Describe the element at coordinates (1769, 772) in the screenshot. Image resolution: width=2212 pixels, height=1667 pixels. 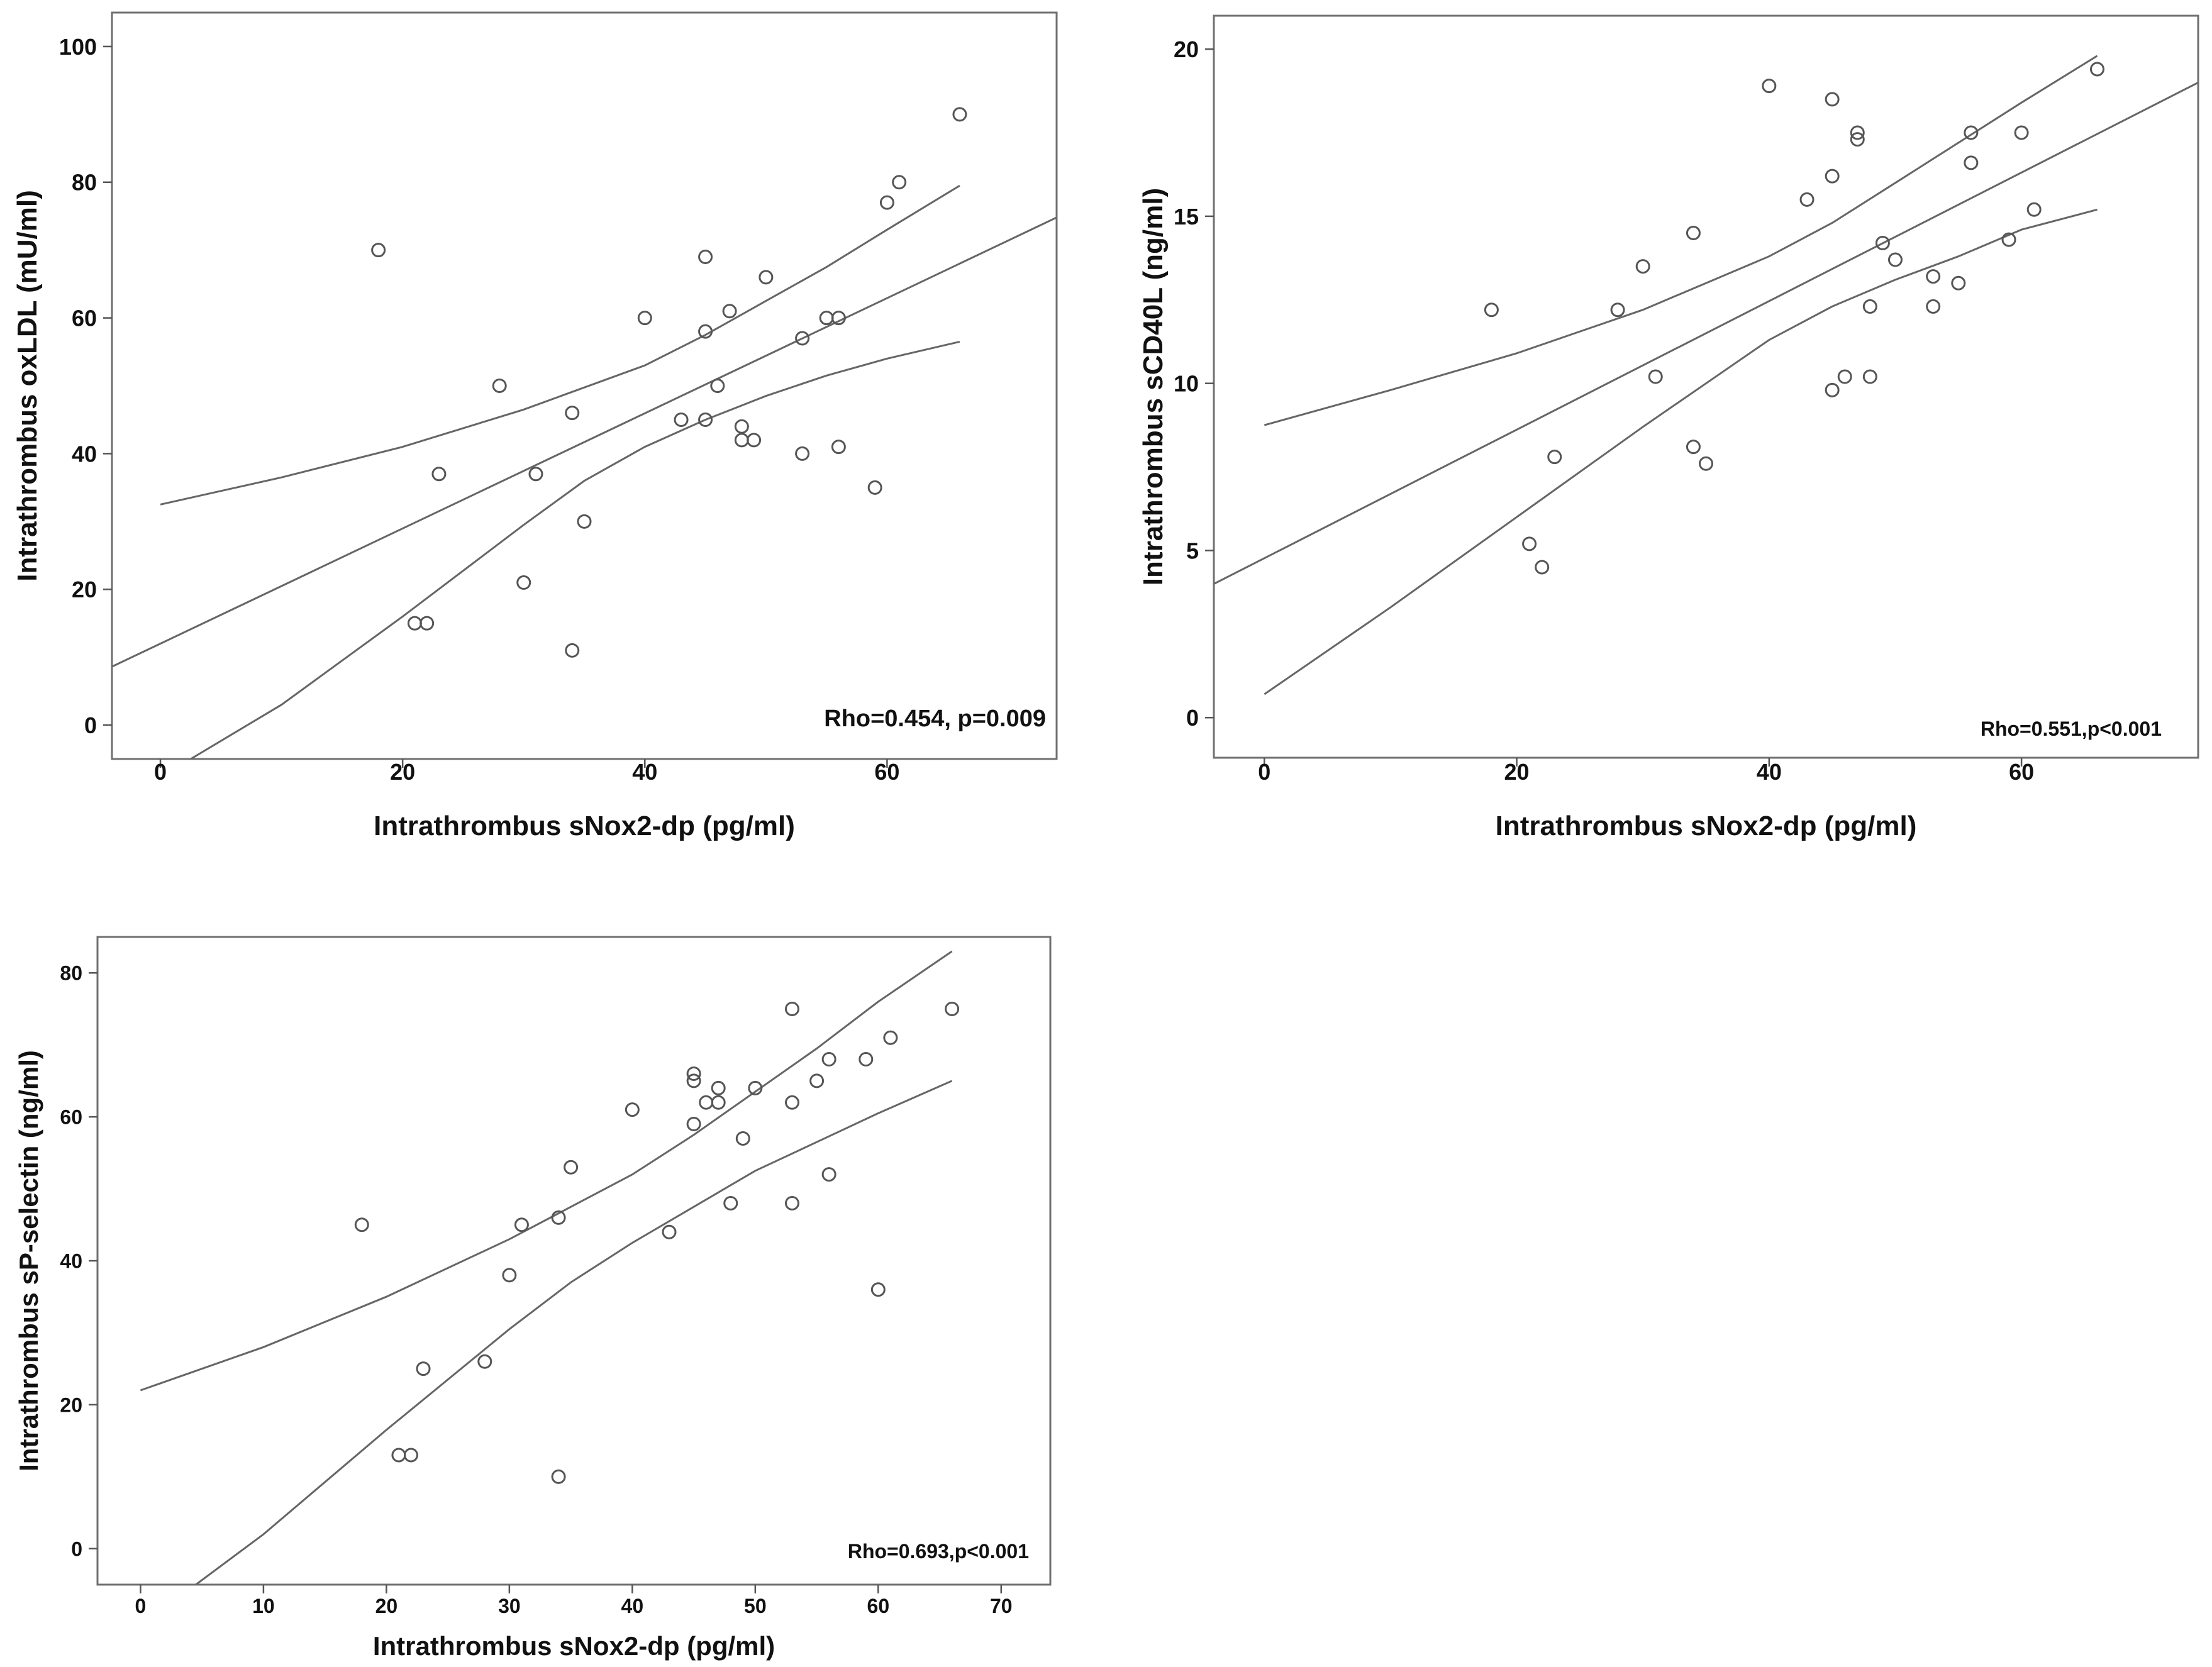
I see `x-tick-label: 40` at that location.